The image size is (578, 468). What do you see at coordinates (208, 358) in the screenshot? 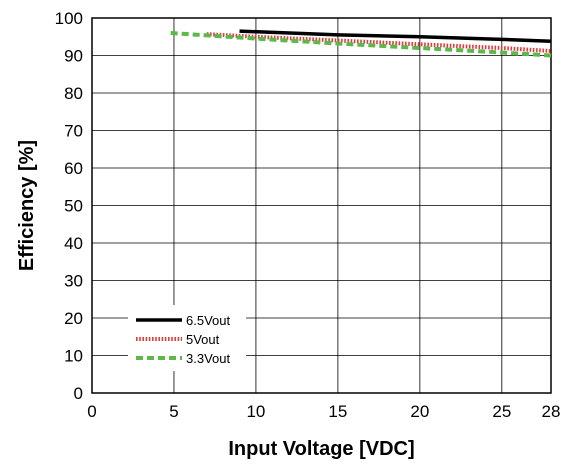
I see `legend-label: 3.3Vout` at bounding box center [208, 358].